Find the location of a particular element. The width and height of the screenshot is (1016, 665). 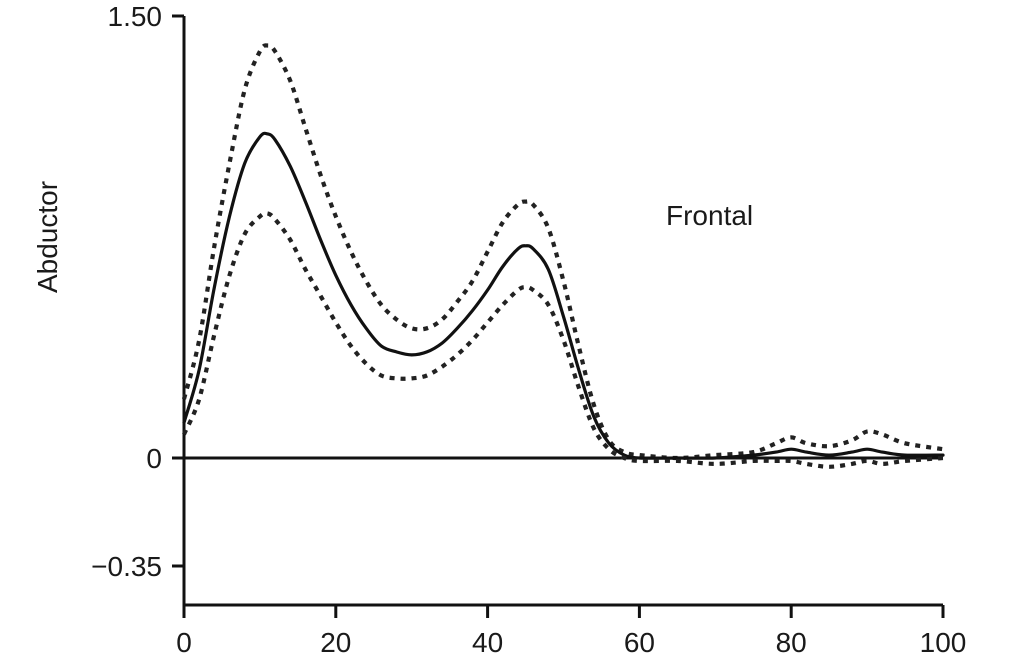

x-tick-label: 0 is located at coordinates (184, 642).